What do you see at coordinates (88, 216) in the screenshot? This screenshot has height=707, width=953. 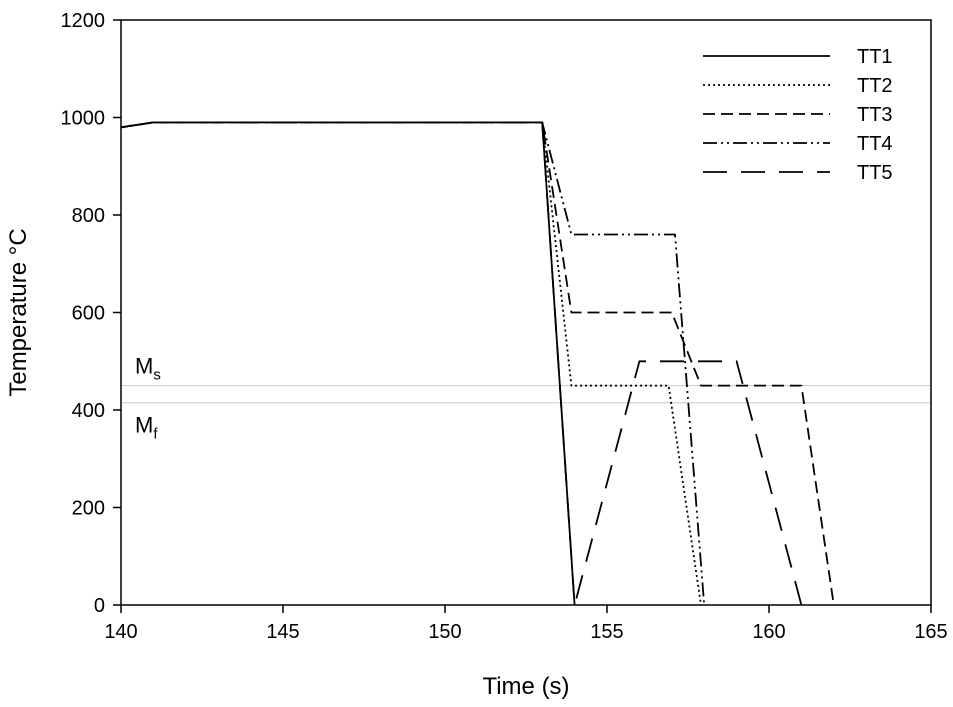 I see `y-tick-label: 800` at bounding box center [88, 216].